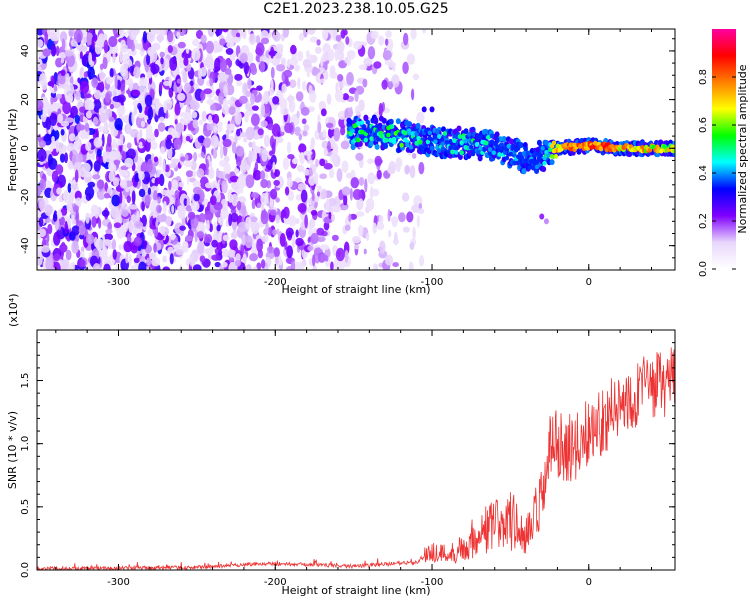 Image resolution: width=750 pixels, height=600 pixels. What do you see at coordinates (510, 165) in the screenshot?
I see `spectrogram-trace` at bounding box center [510, 165].